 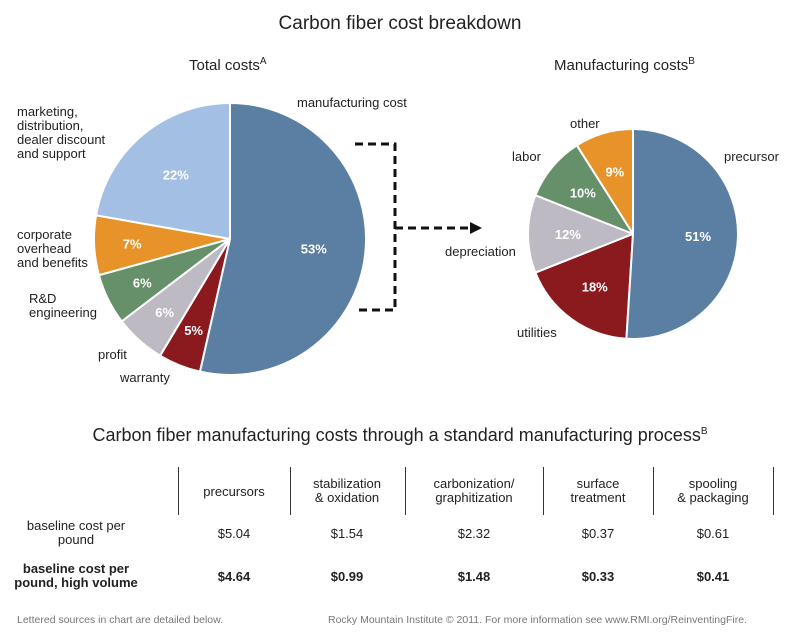 I want to click on column-header-line: graphitization, so click(x=474, y=497).